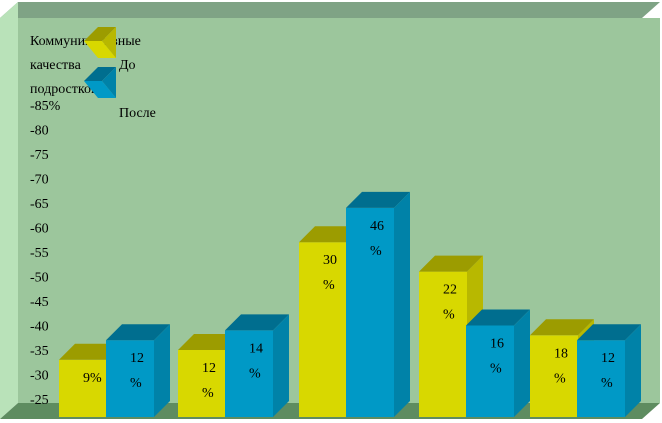 The width and height of the screenshot is (662, 423). Describe the element at coordinates (39, 302) in the screenshot. I see `y-tick-label: -45` at that location.